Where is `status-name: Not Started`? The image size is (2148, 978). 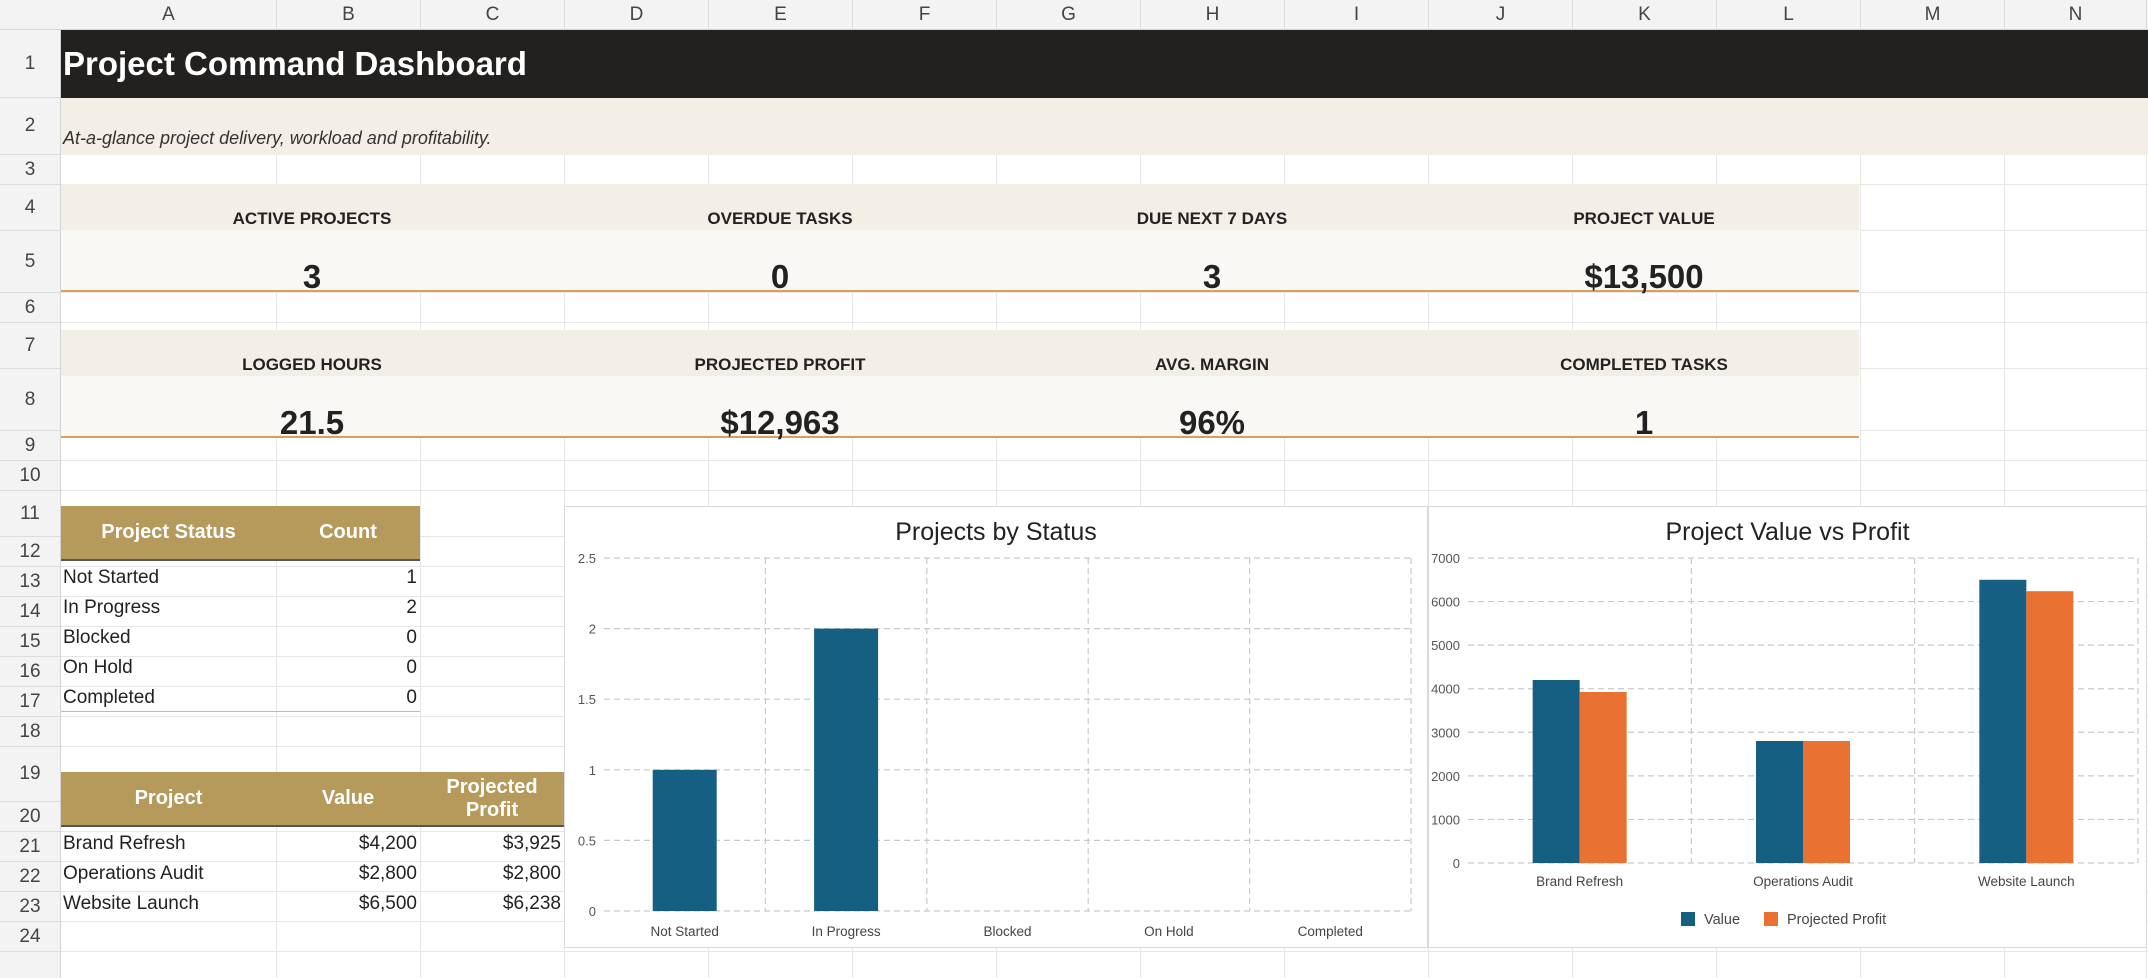
status-name: Not Started is located at coordinates (111, 577).